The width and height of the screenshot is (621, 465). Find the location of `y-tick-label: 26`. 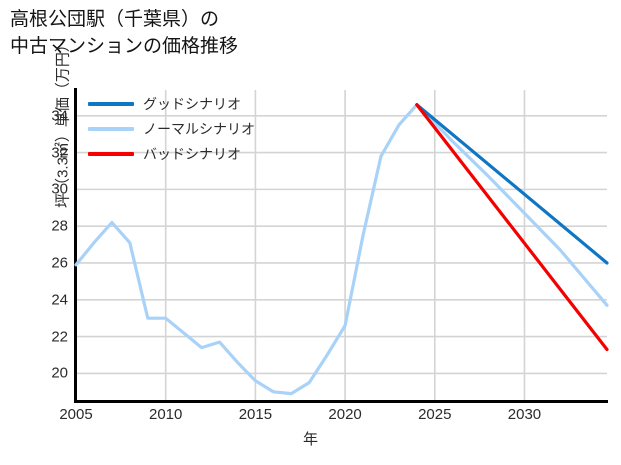

y-tick-label: 26 is located at coordinates (59, 263).